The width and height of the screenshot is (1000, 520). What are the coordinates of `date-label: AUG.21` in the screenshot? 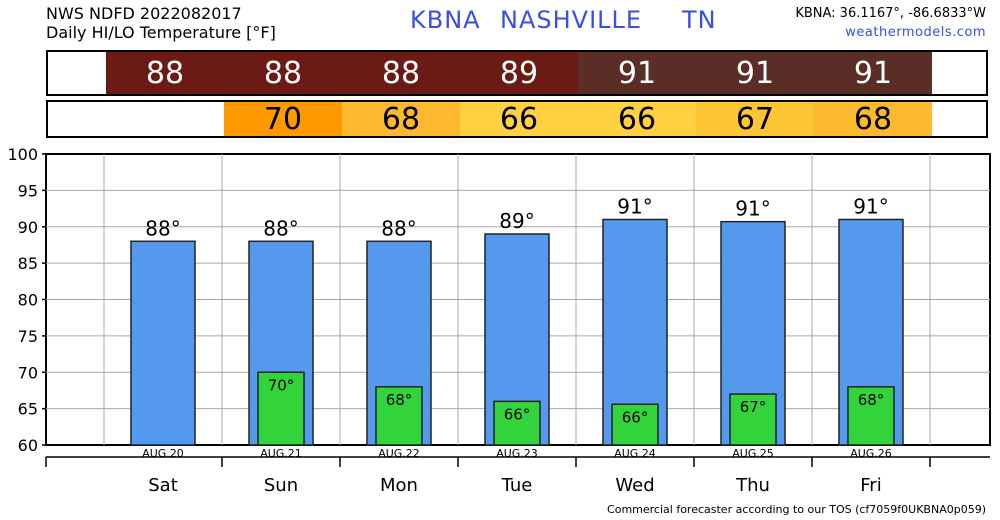 It's located at (281, 453).